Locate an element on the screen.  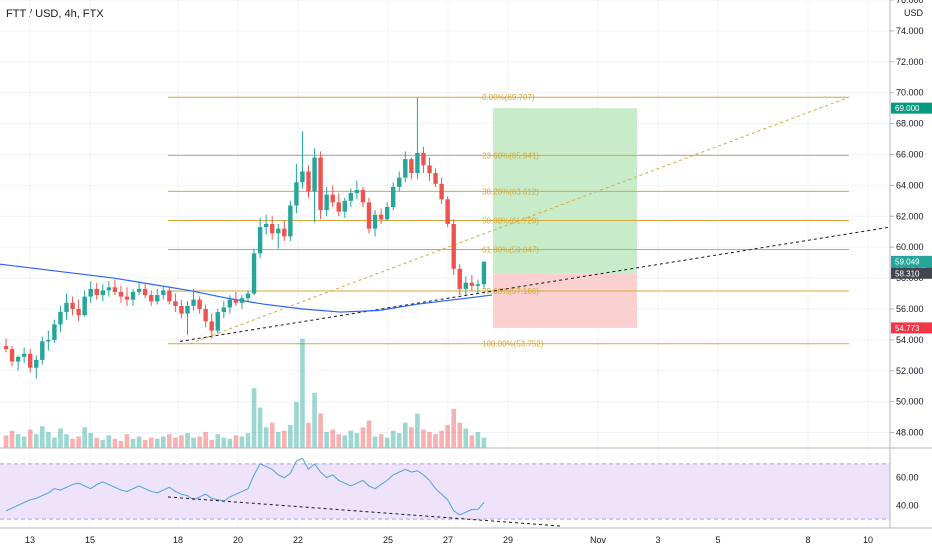
time-tick-label: 15 is located at coordinates (90, 540).